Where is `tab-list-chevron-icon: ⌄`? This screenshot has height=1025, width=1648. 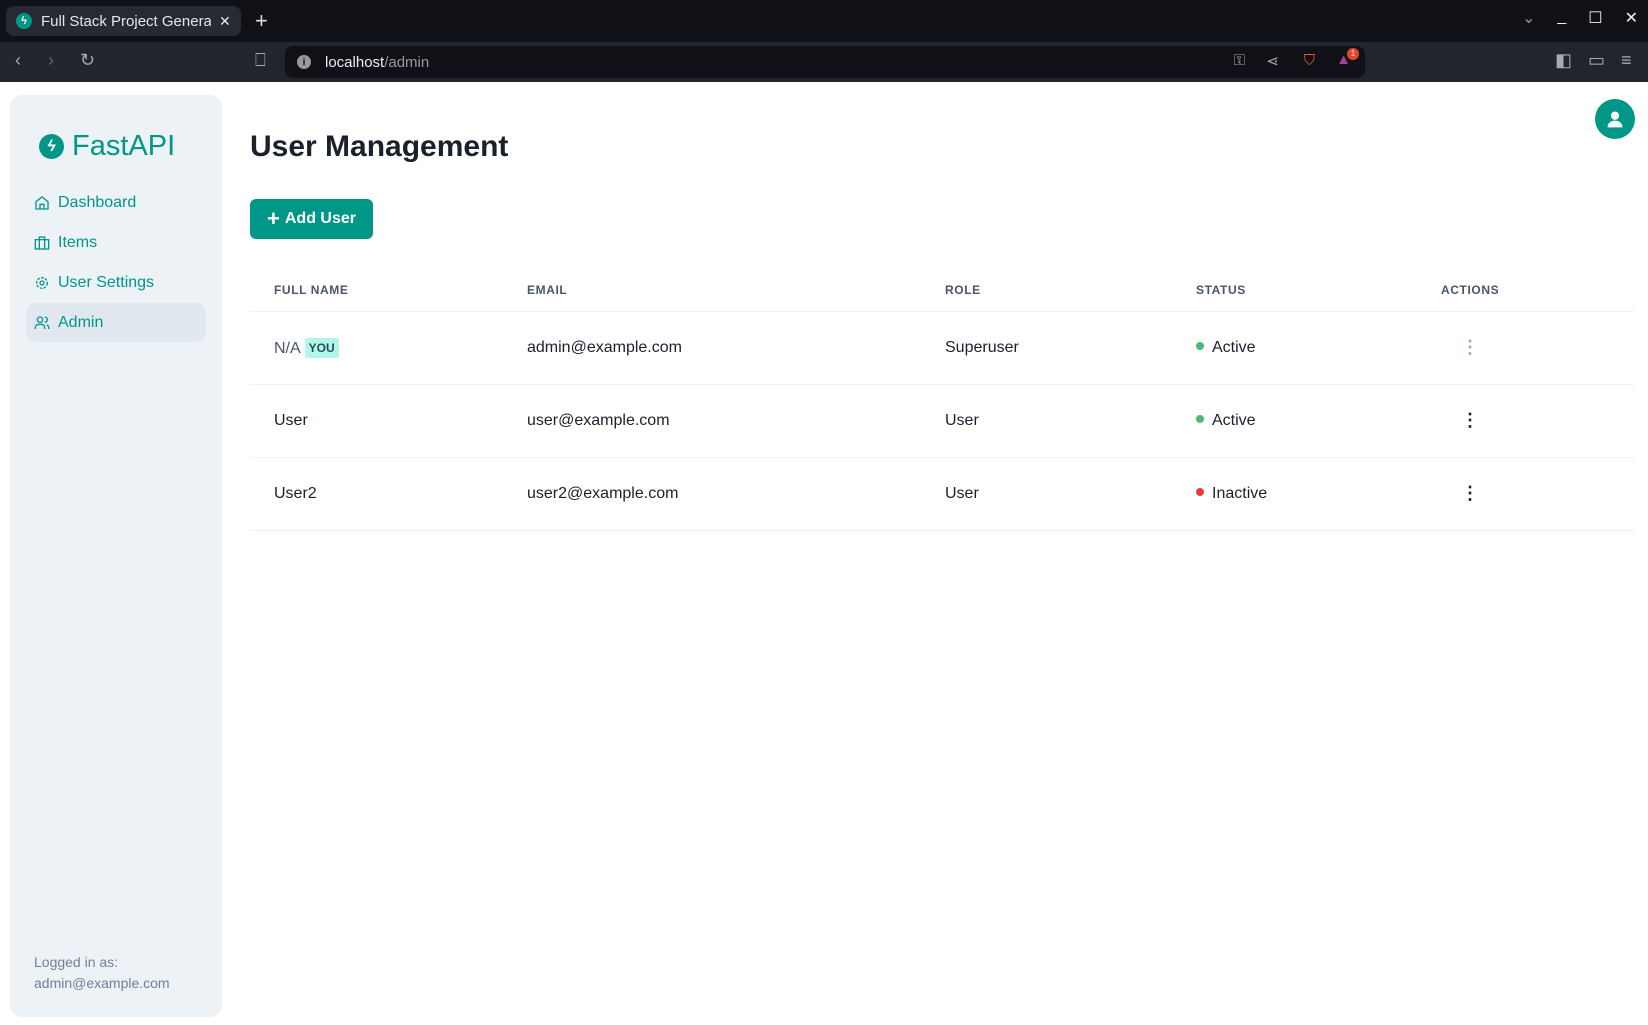
tab-list-chevron-icon: ⌄ is located at coordinates (1528, 18).